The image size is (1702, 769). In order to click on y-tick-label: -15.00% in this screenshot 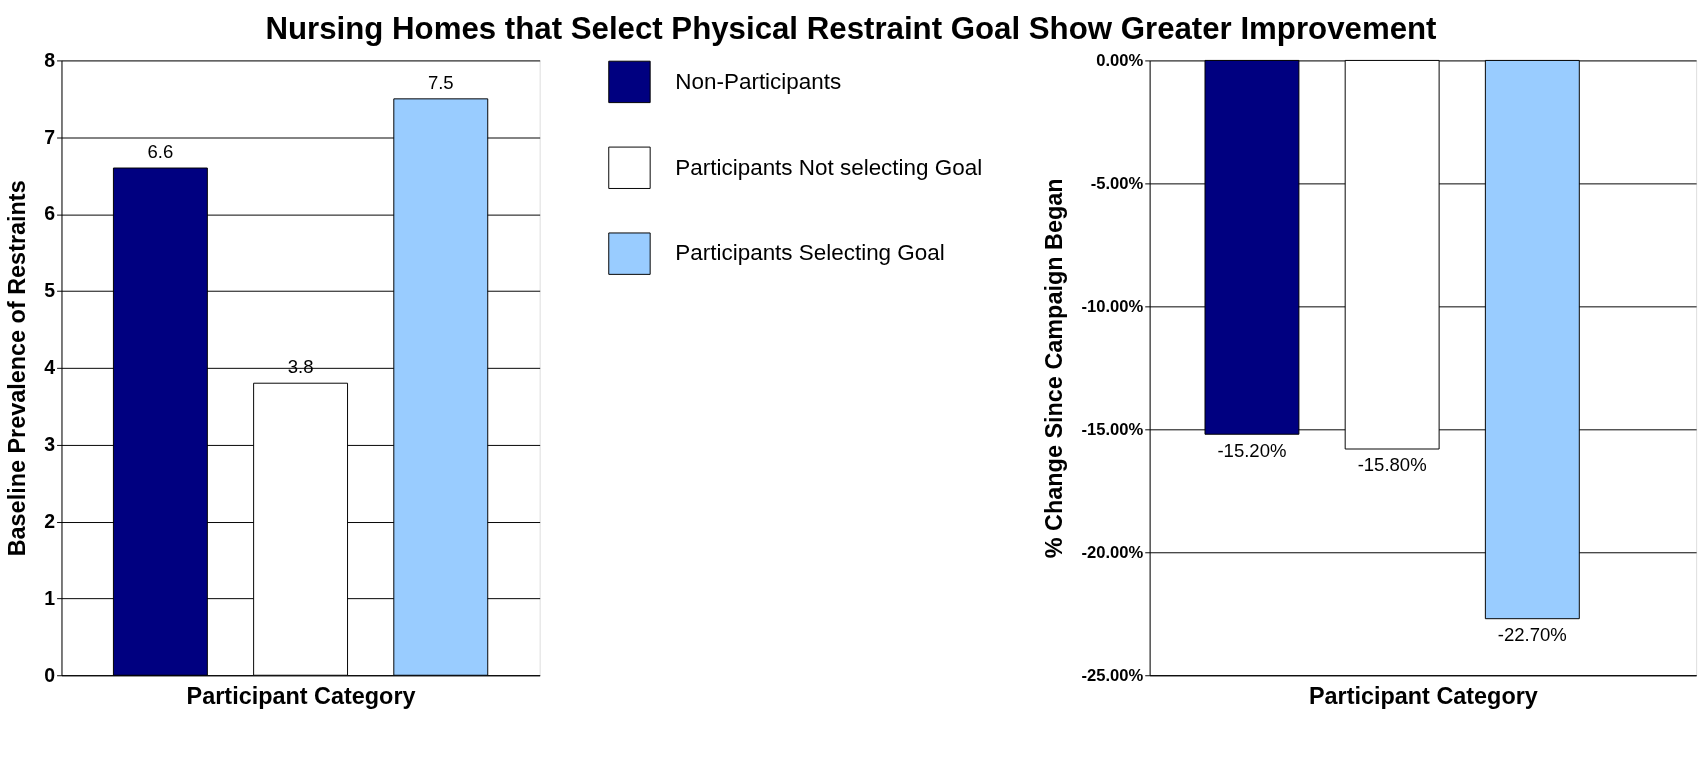, I will do `click(1112, 429)`.